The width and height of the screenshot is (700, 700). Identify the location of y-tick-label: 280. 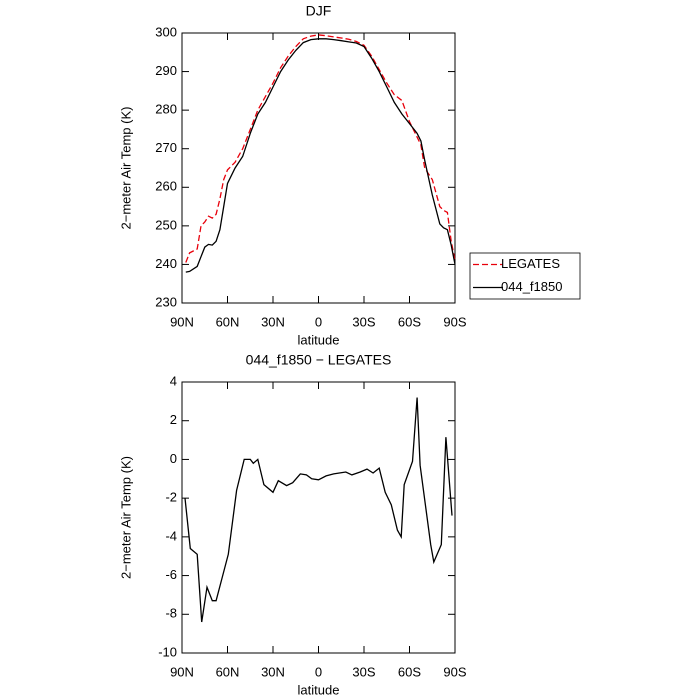
(166, 109).